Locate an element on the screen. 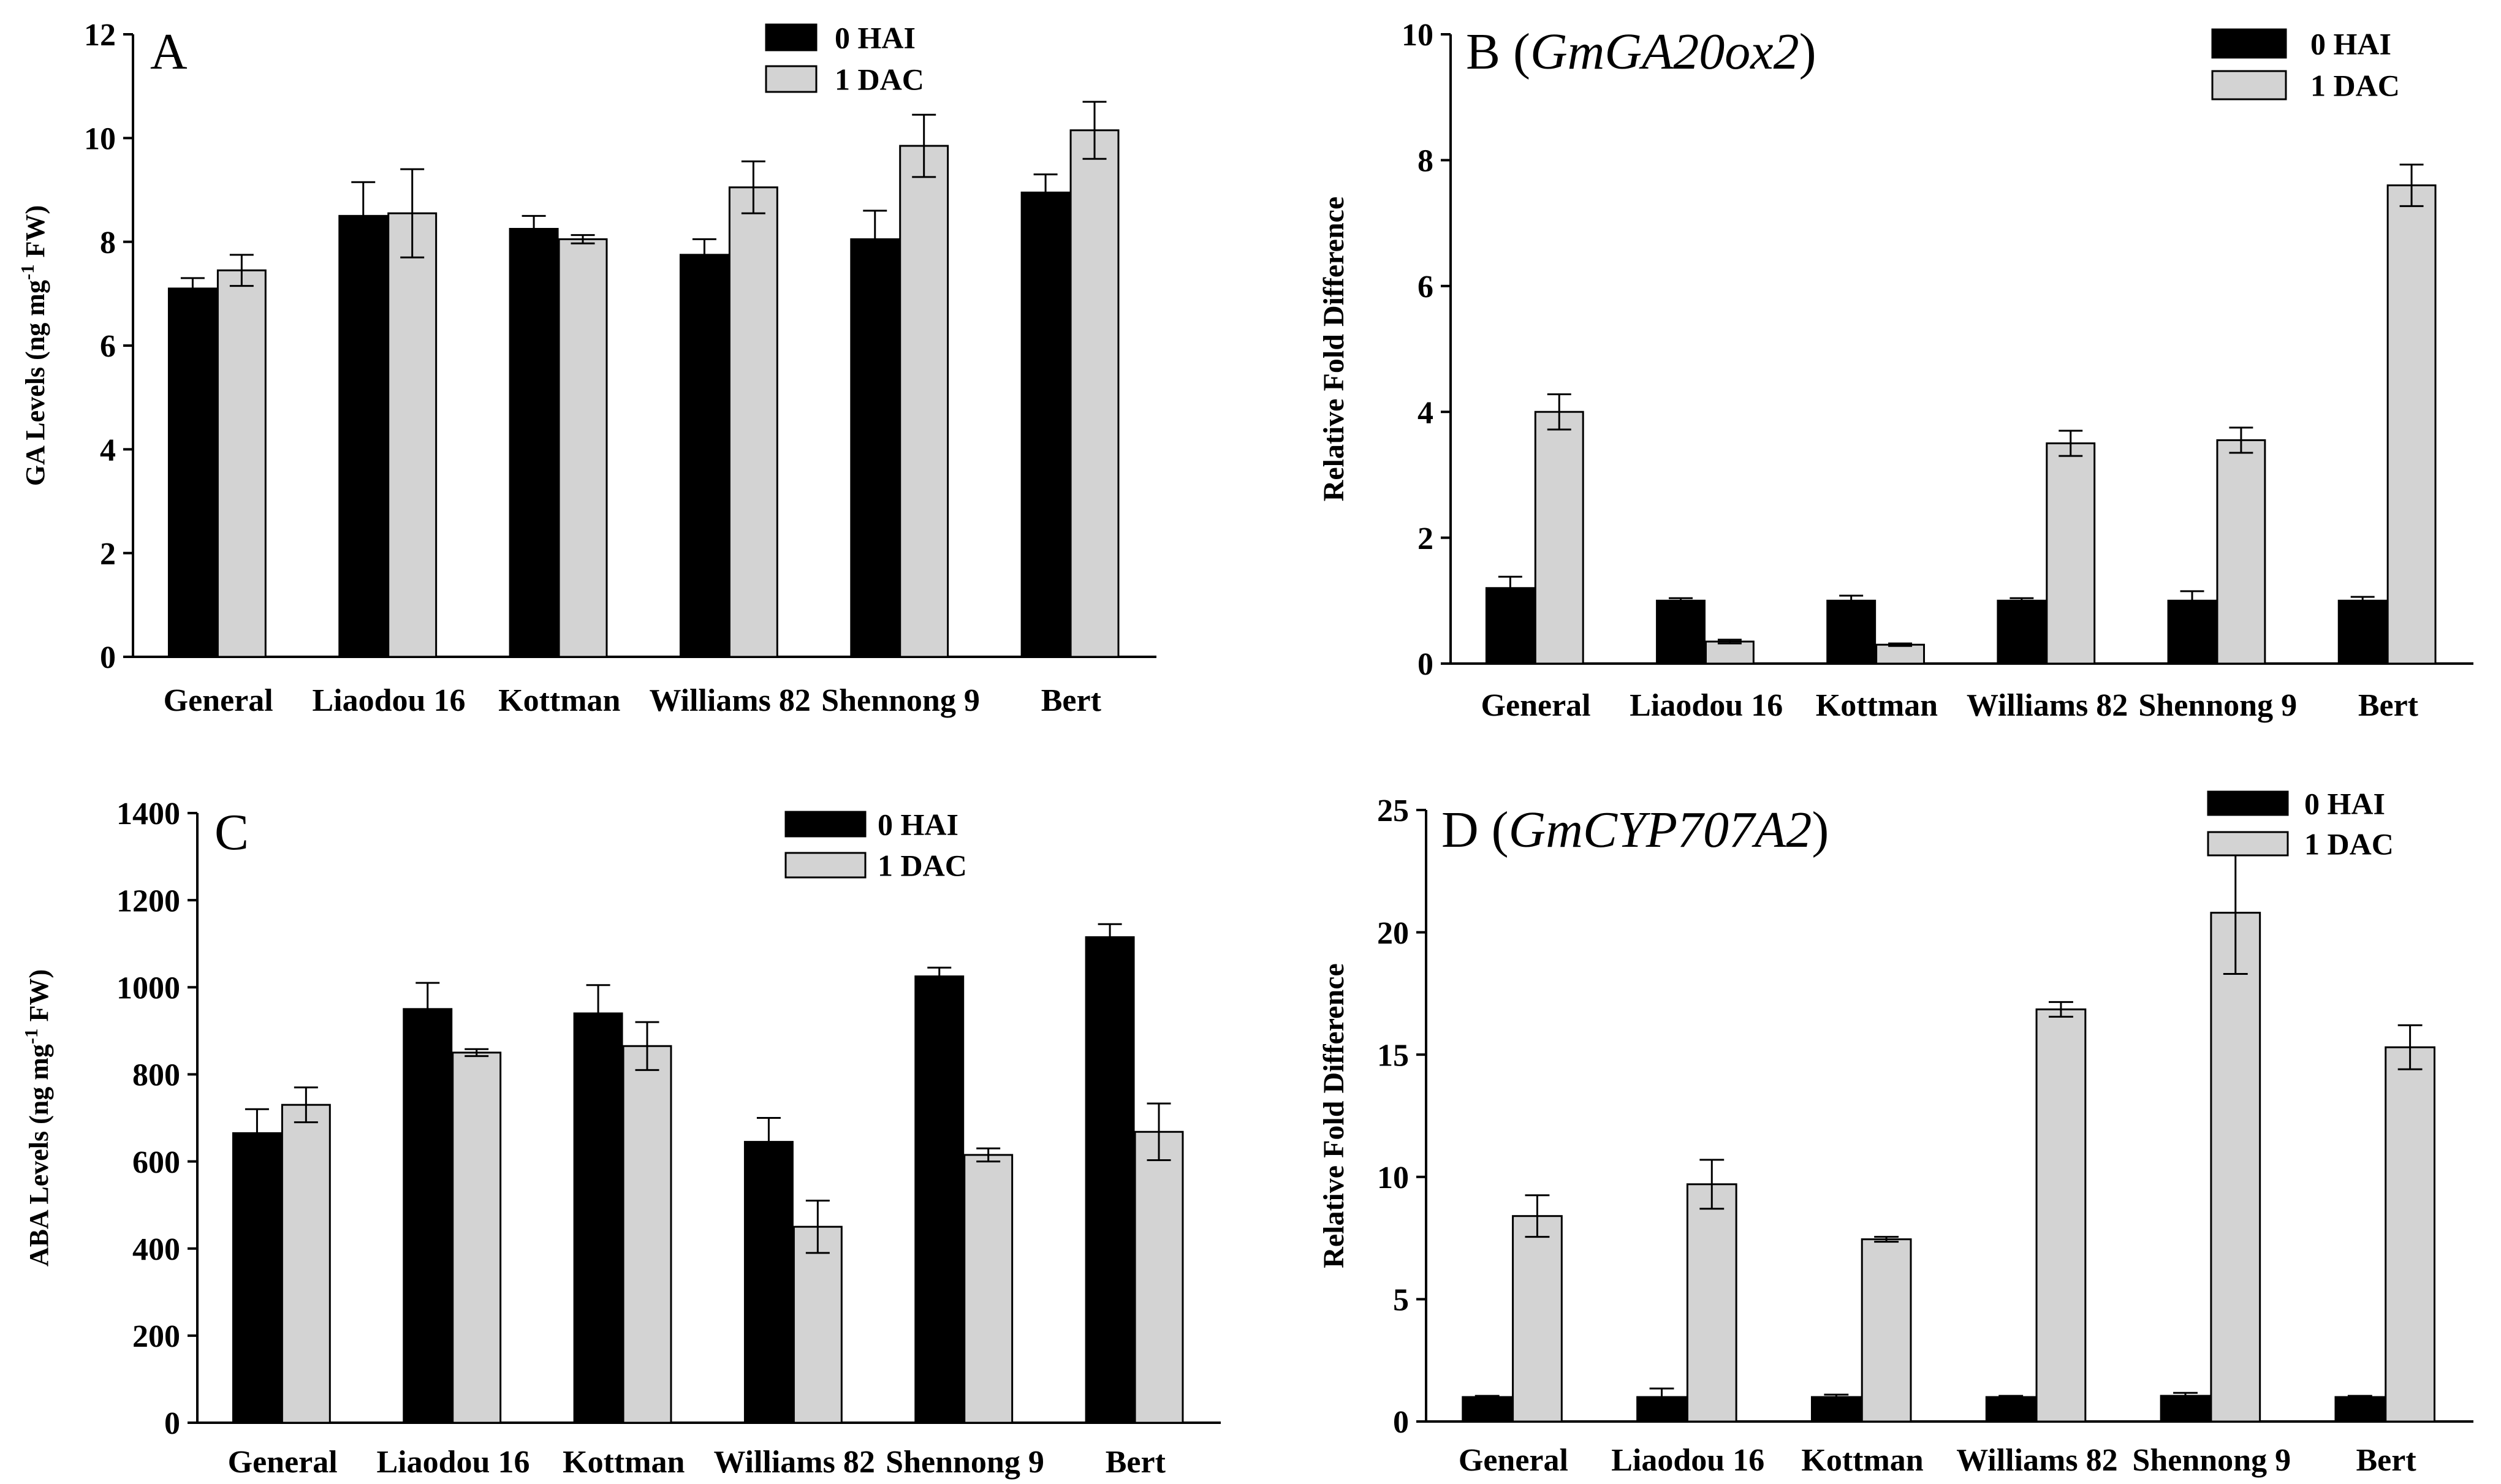  panel-label-gene: GmGA20ox2 is located at coordinates (1664, 52).